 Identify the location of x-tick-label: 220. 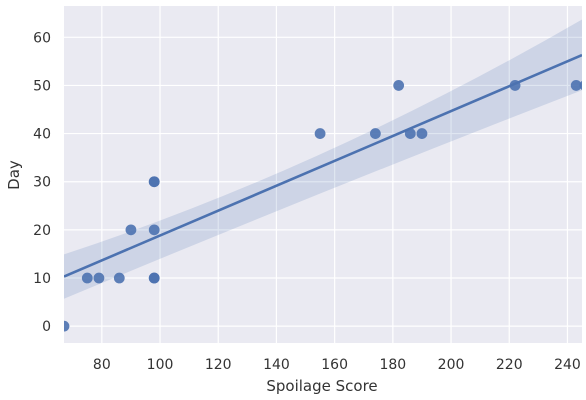
(509, 365).